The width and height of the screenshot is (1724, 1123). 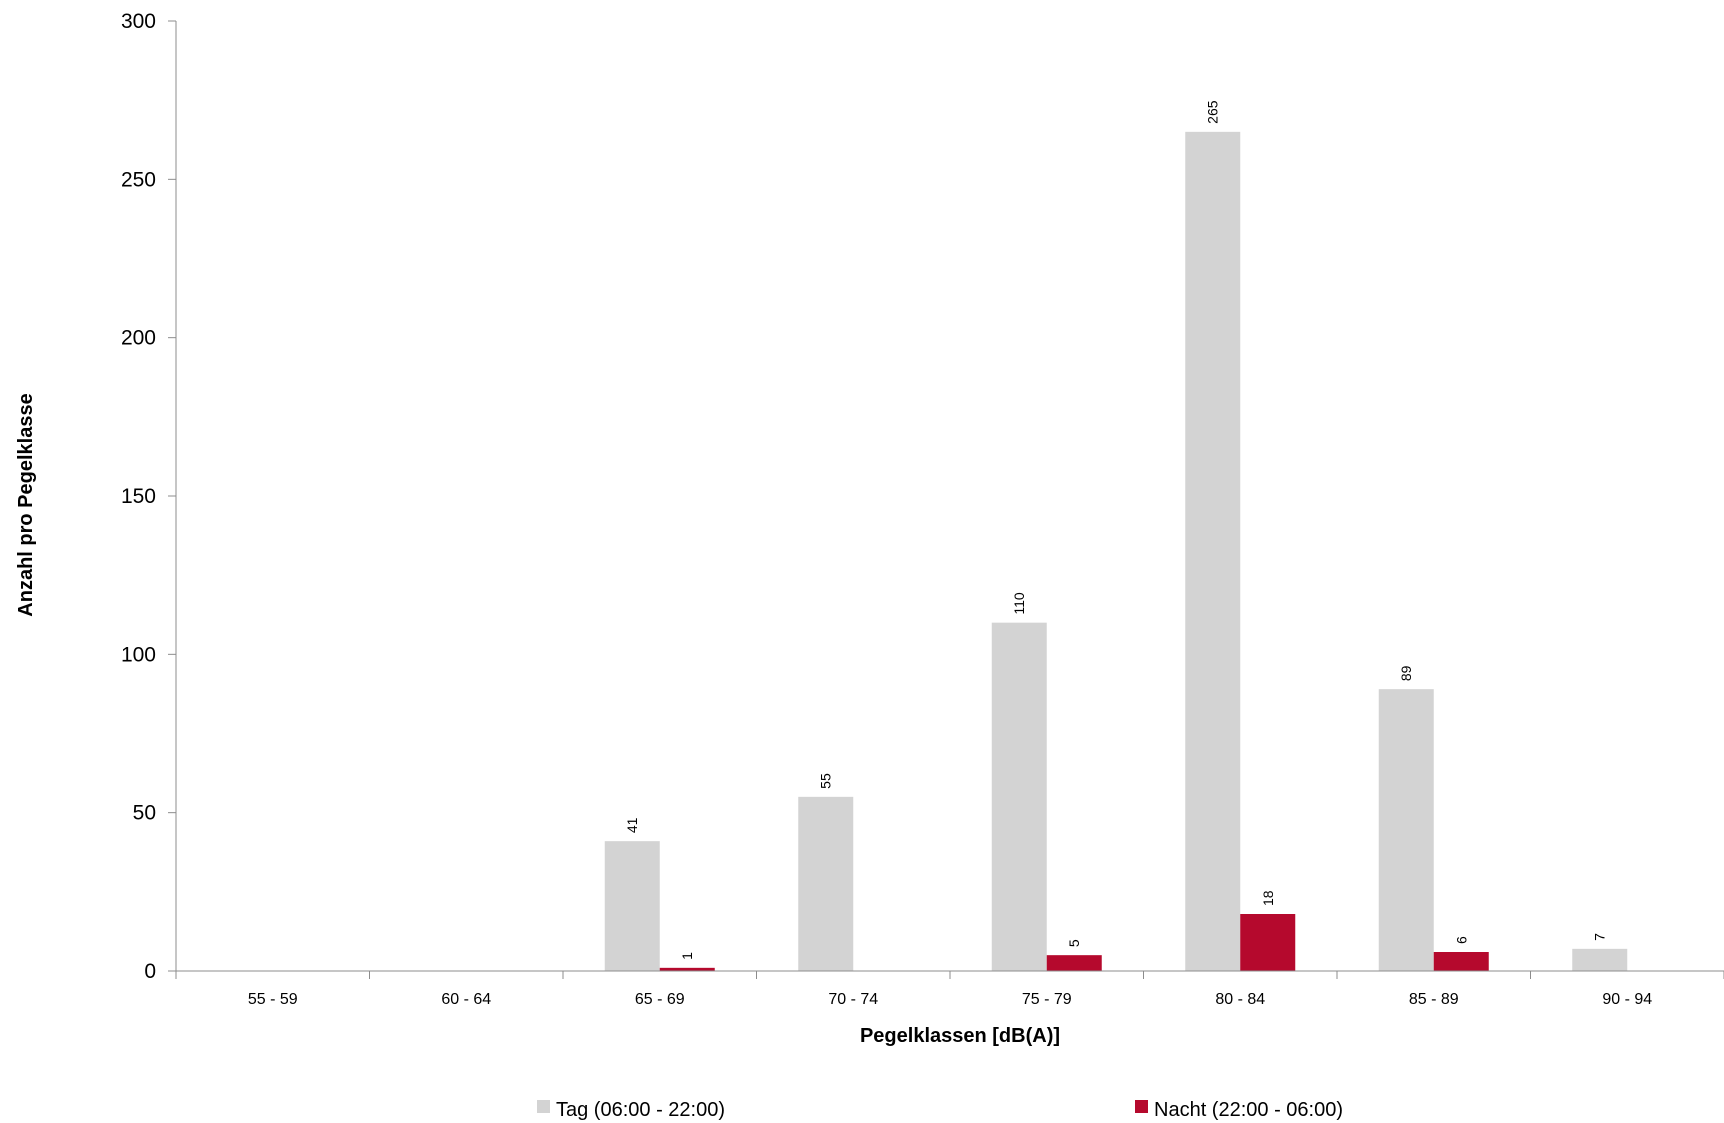 What do you see at coordinates (1627, 999) in the screenshot?
I see `x-tick-label: 90 - 94` at bounding box center [1627, 999].